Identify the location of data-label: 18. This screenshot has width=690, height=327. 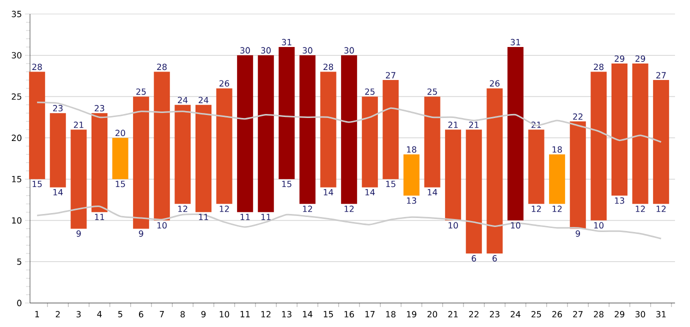
(411, 149).